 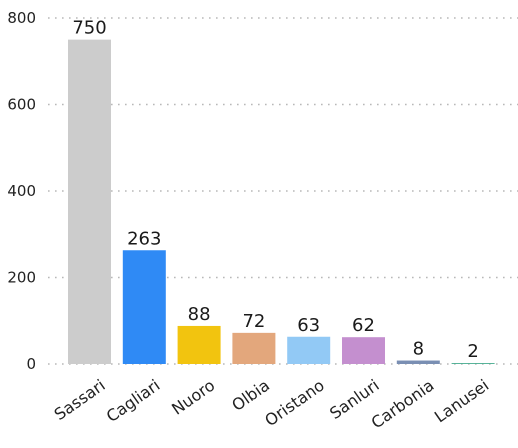 What do you see at coordinates (89, 28) in the screenshot?
I see `data-label: 750` at bounding box center [89, 28].